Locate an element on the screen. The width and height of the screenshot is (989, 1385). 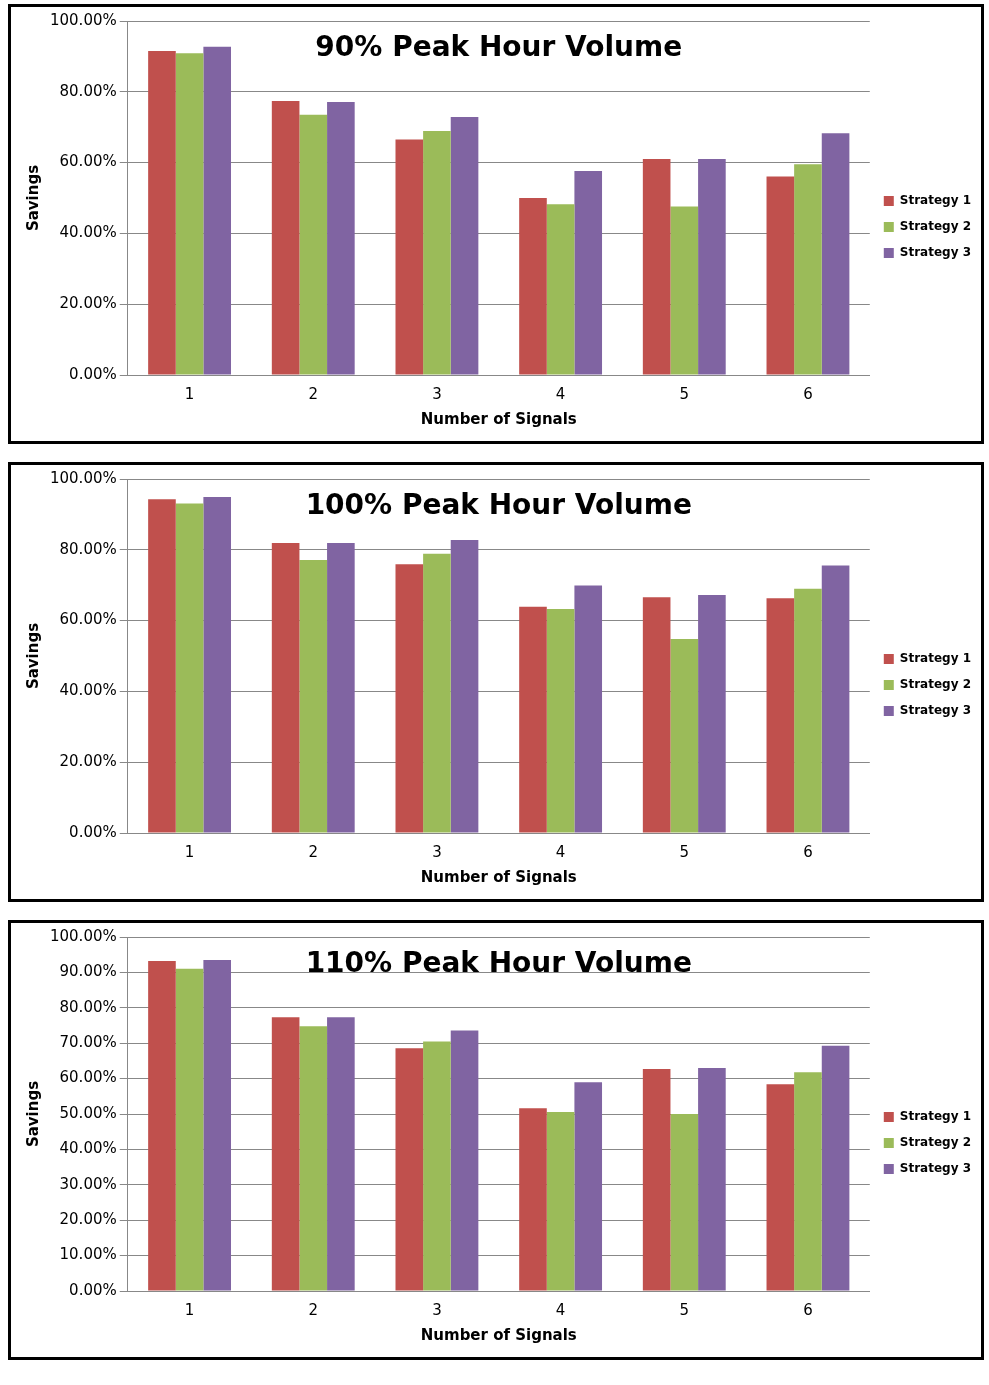
y-tick-label: 90.00% is located at coordinates (88, 971).